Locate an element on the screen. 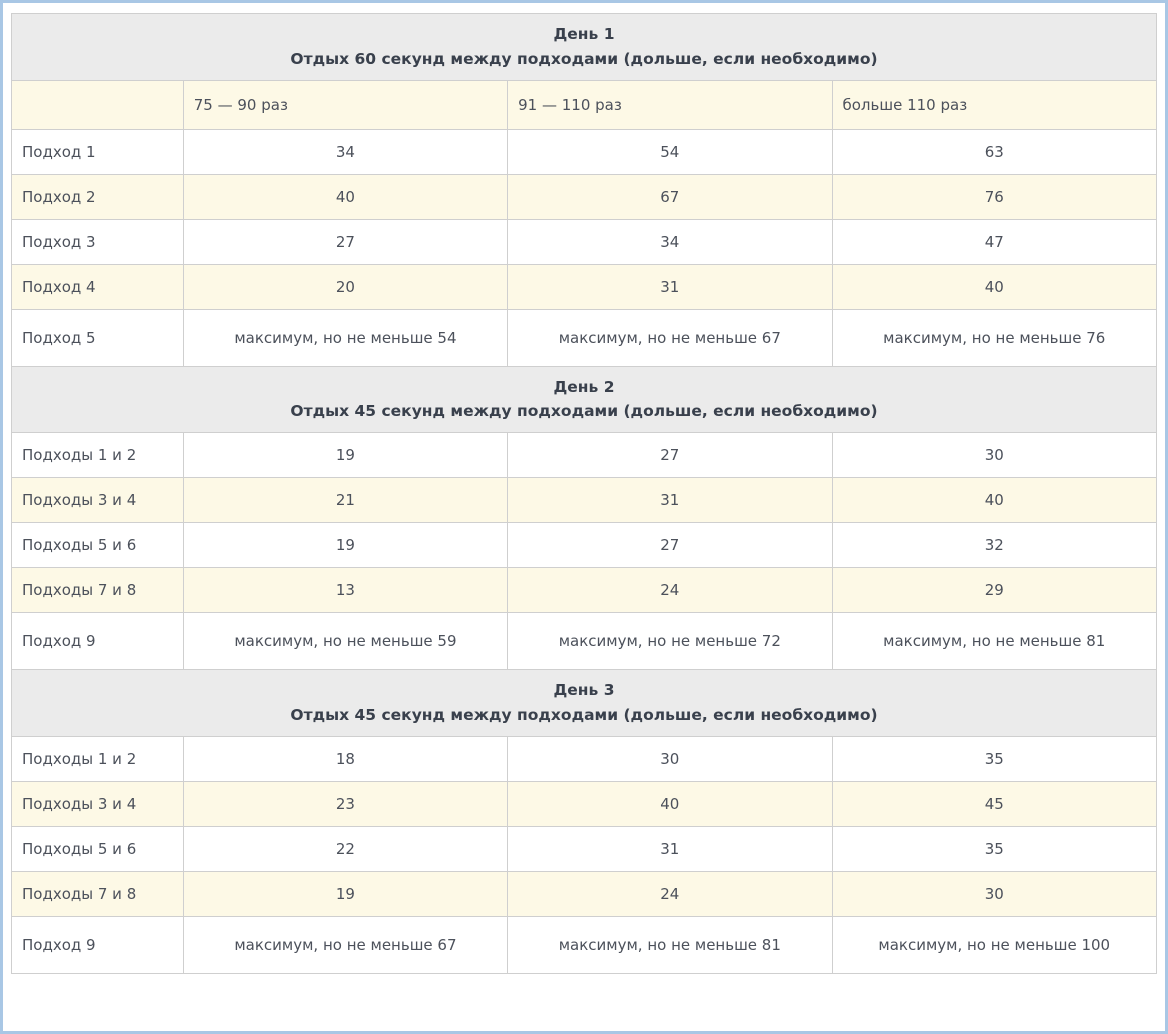 The image size is (1168, 1034). row-label: Подход 4 is located at coordinates (97, 286).